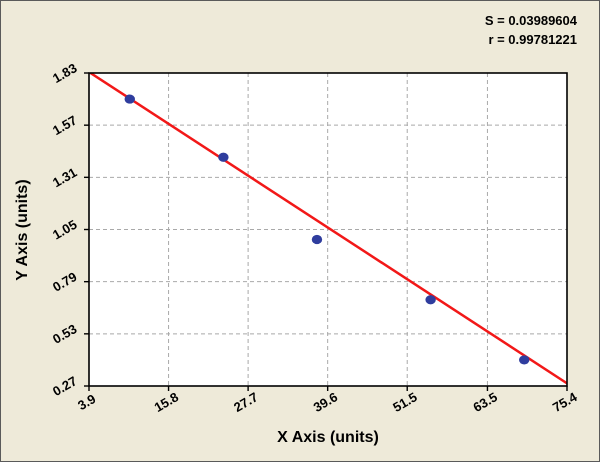  Describe the element at coordinates (64, 282) in the screenshot. I see `svg-text: 0.79` at that location.